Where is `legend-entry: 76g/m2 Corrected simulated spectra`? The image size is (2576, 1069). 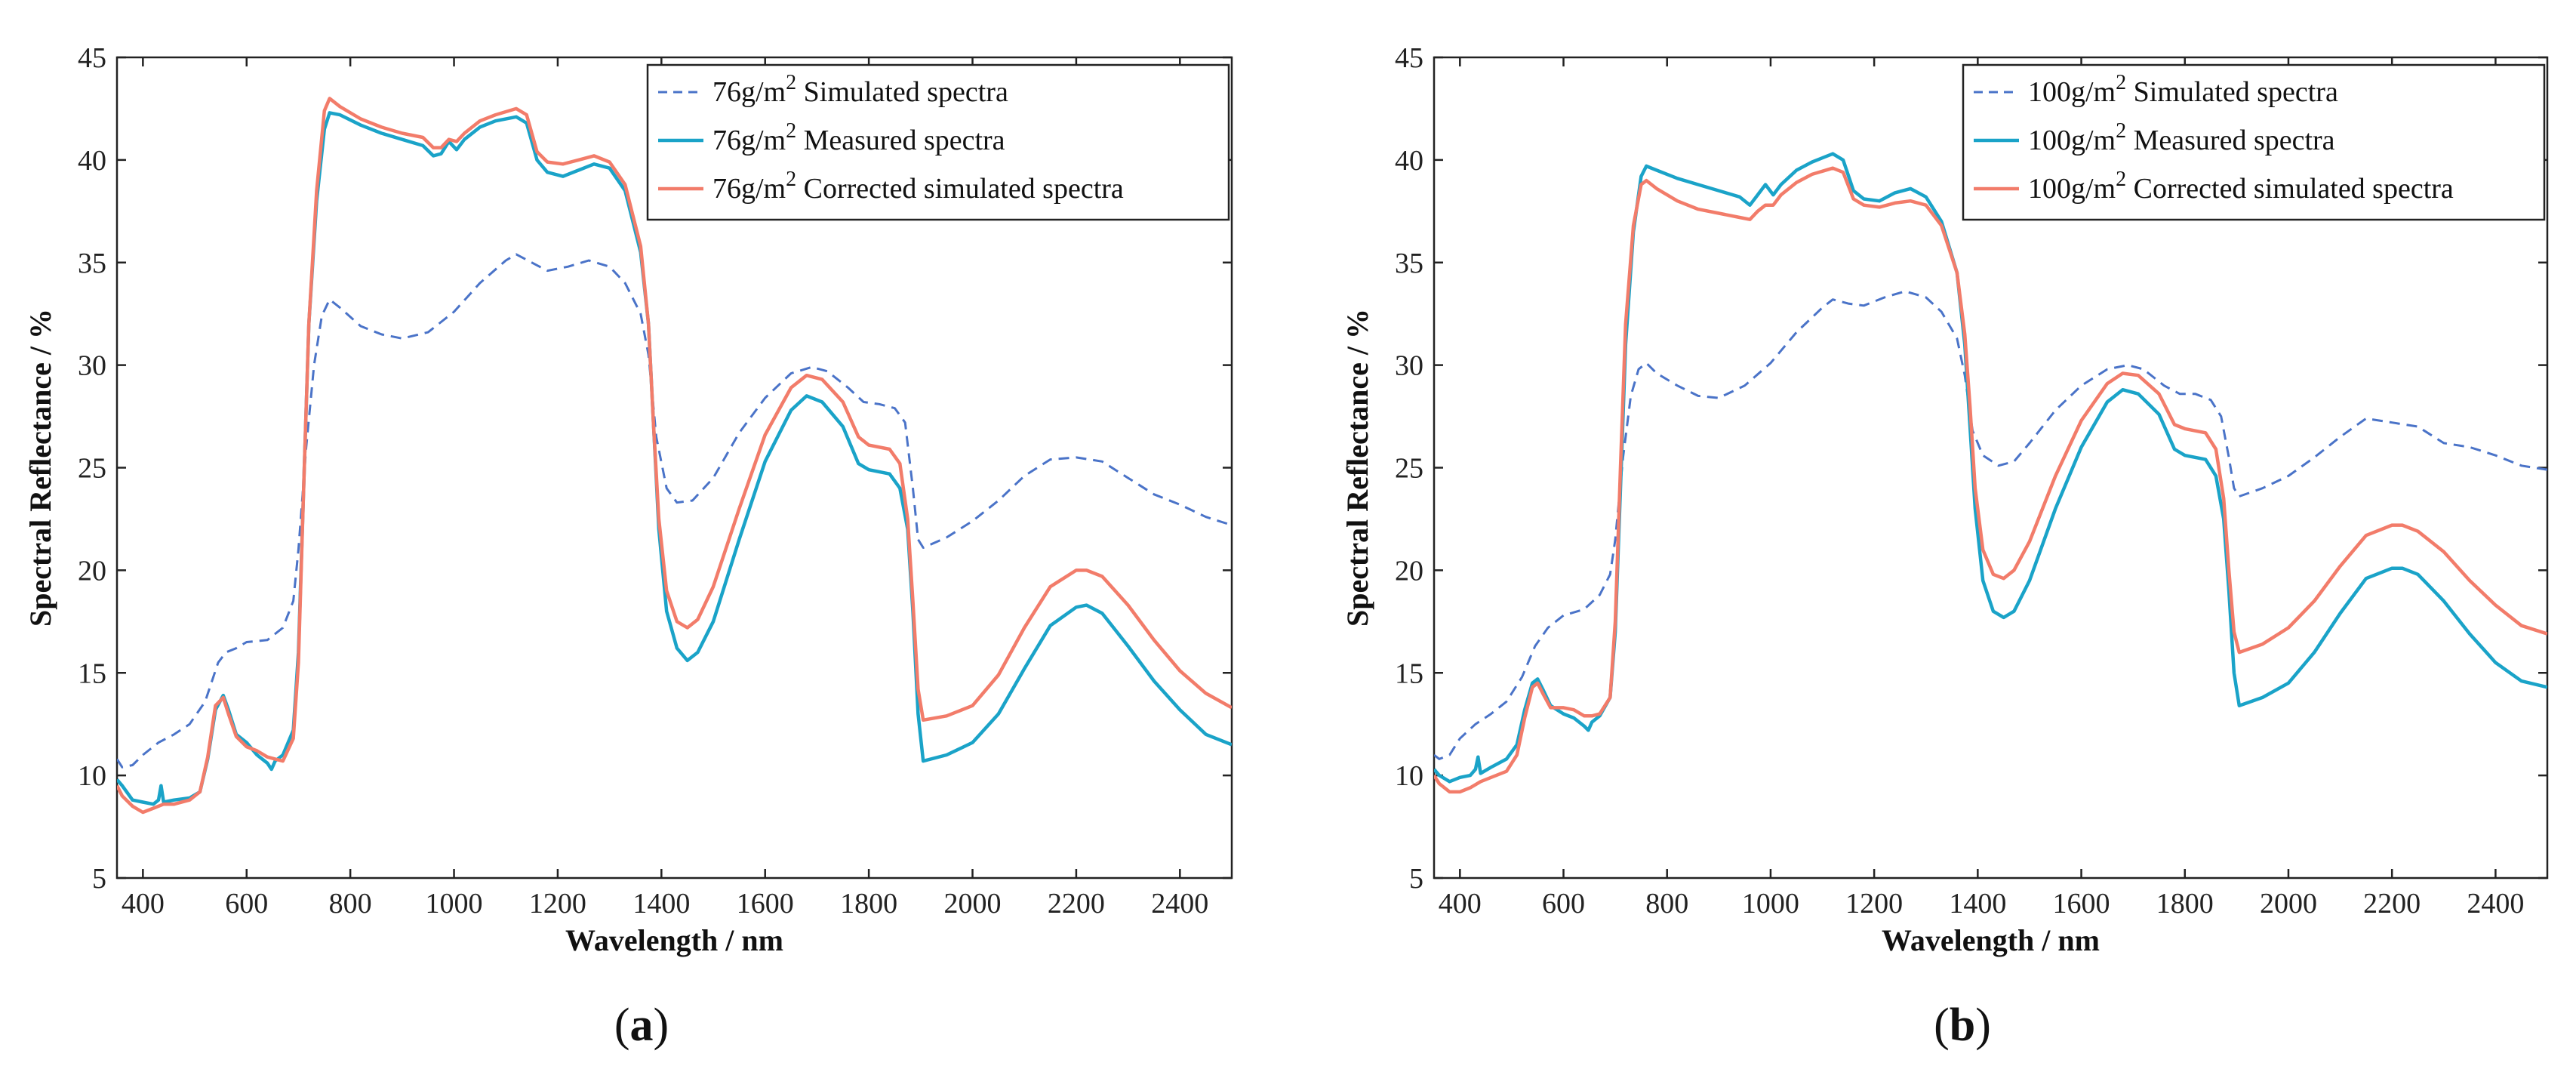 legend-entry: 76g/m2 Corrected simulated spectra is located at coordinates (918, 186).